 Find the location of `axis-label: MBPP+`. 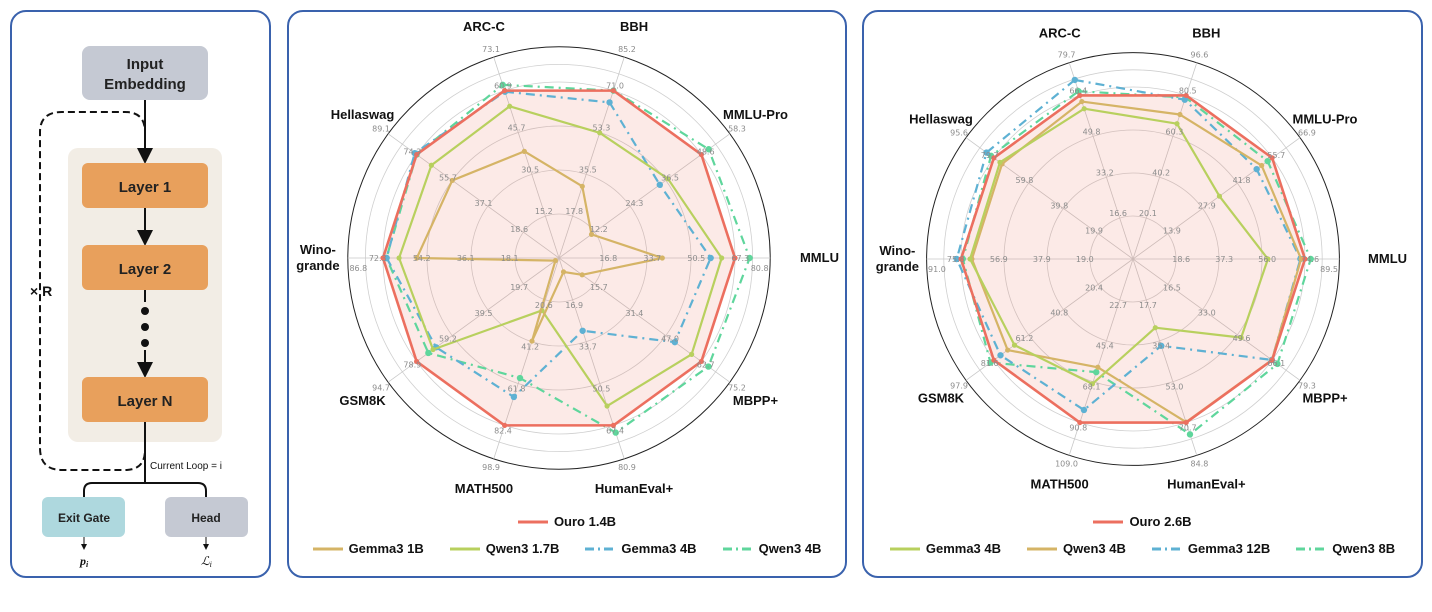

axis-label: MBPP+ is located at coordinates (1325, 398).